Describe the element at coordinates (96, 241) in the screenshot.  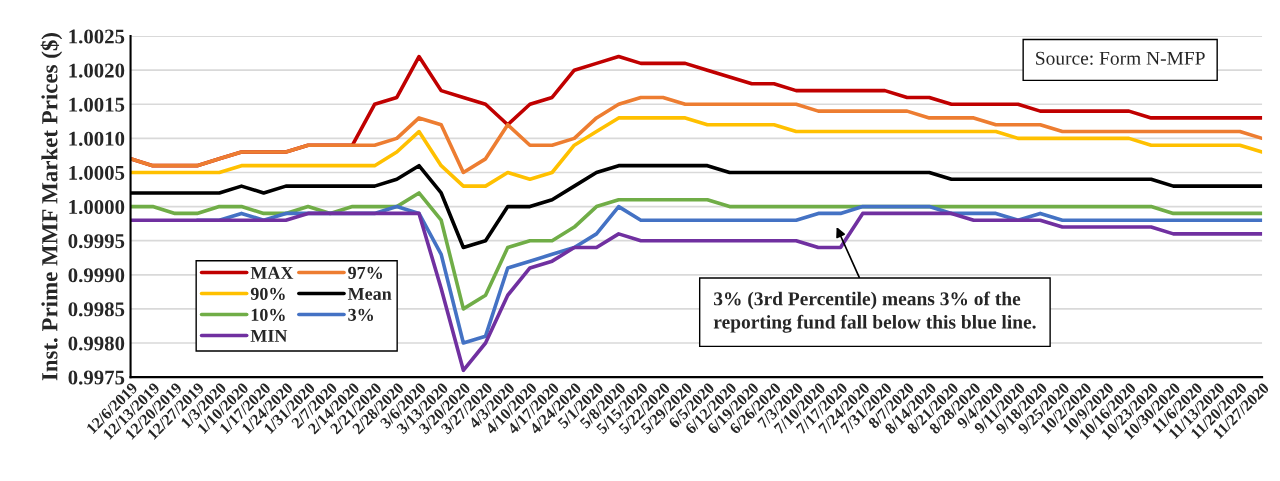
I see `y-tick-label: 0.9995` at that location.